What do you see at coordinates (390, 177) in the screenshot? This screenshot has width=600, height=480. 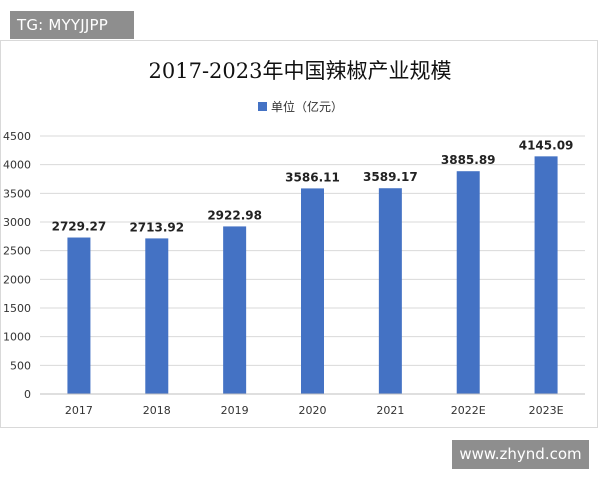 I see `data-label: 3589.17` at bounding box center [390, 177].